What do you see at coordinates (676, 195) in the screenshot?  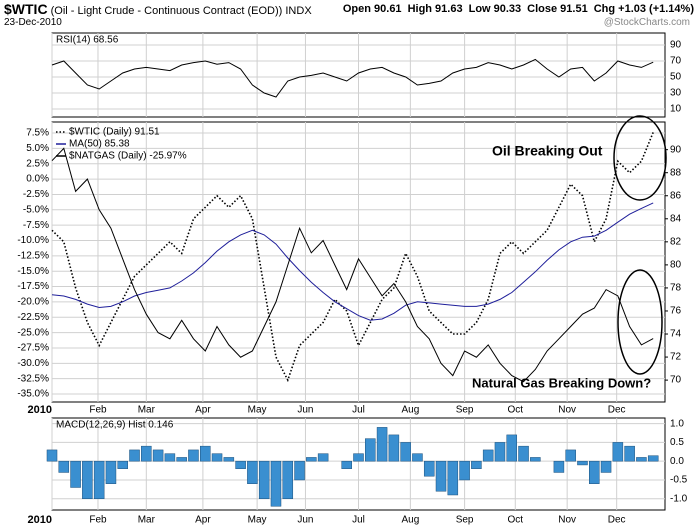 I see `y2-tick-label: 86` at bounding box center [676, 195].